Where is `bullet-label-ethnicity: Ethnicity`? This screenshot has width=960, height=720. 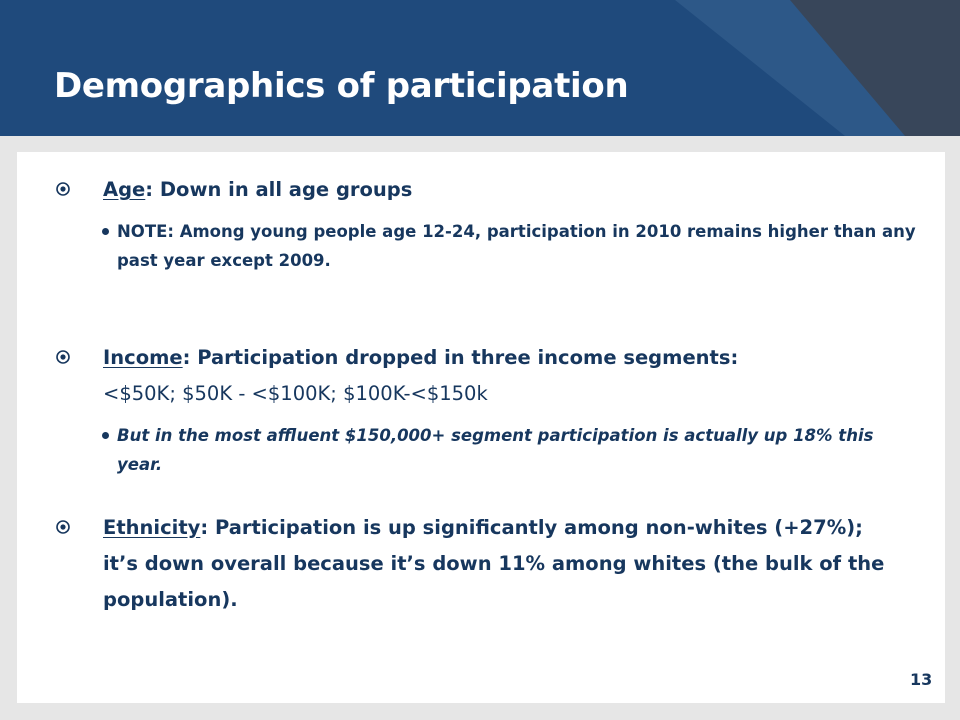
bullet-label-ethnicity: Ethnicity is located at coordinates (152, 527).